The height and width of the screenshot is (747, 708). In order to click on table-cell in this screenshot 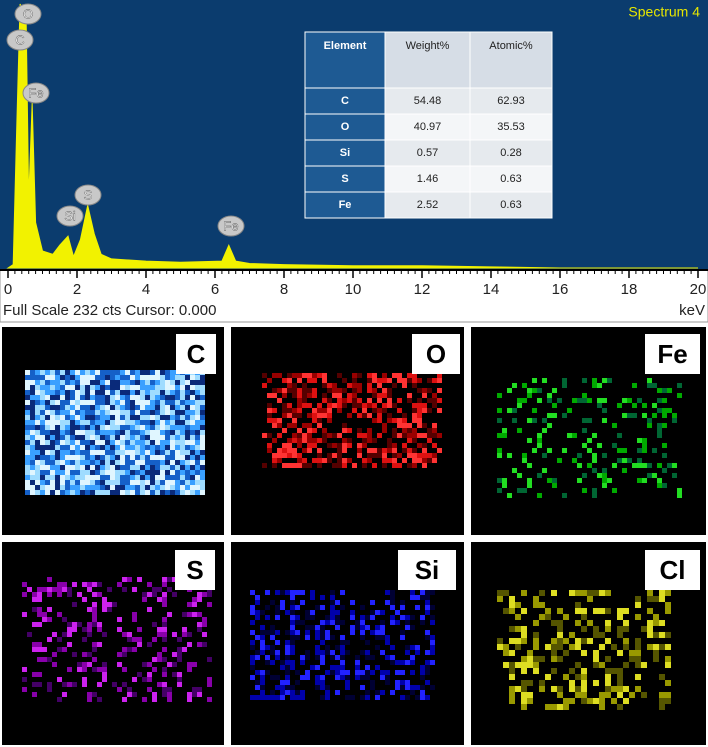, I will do `click(511, 153)`.